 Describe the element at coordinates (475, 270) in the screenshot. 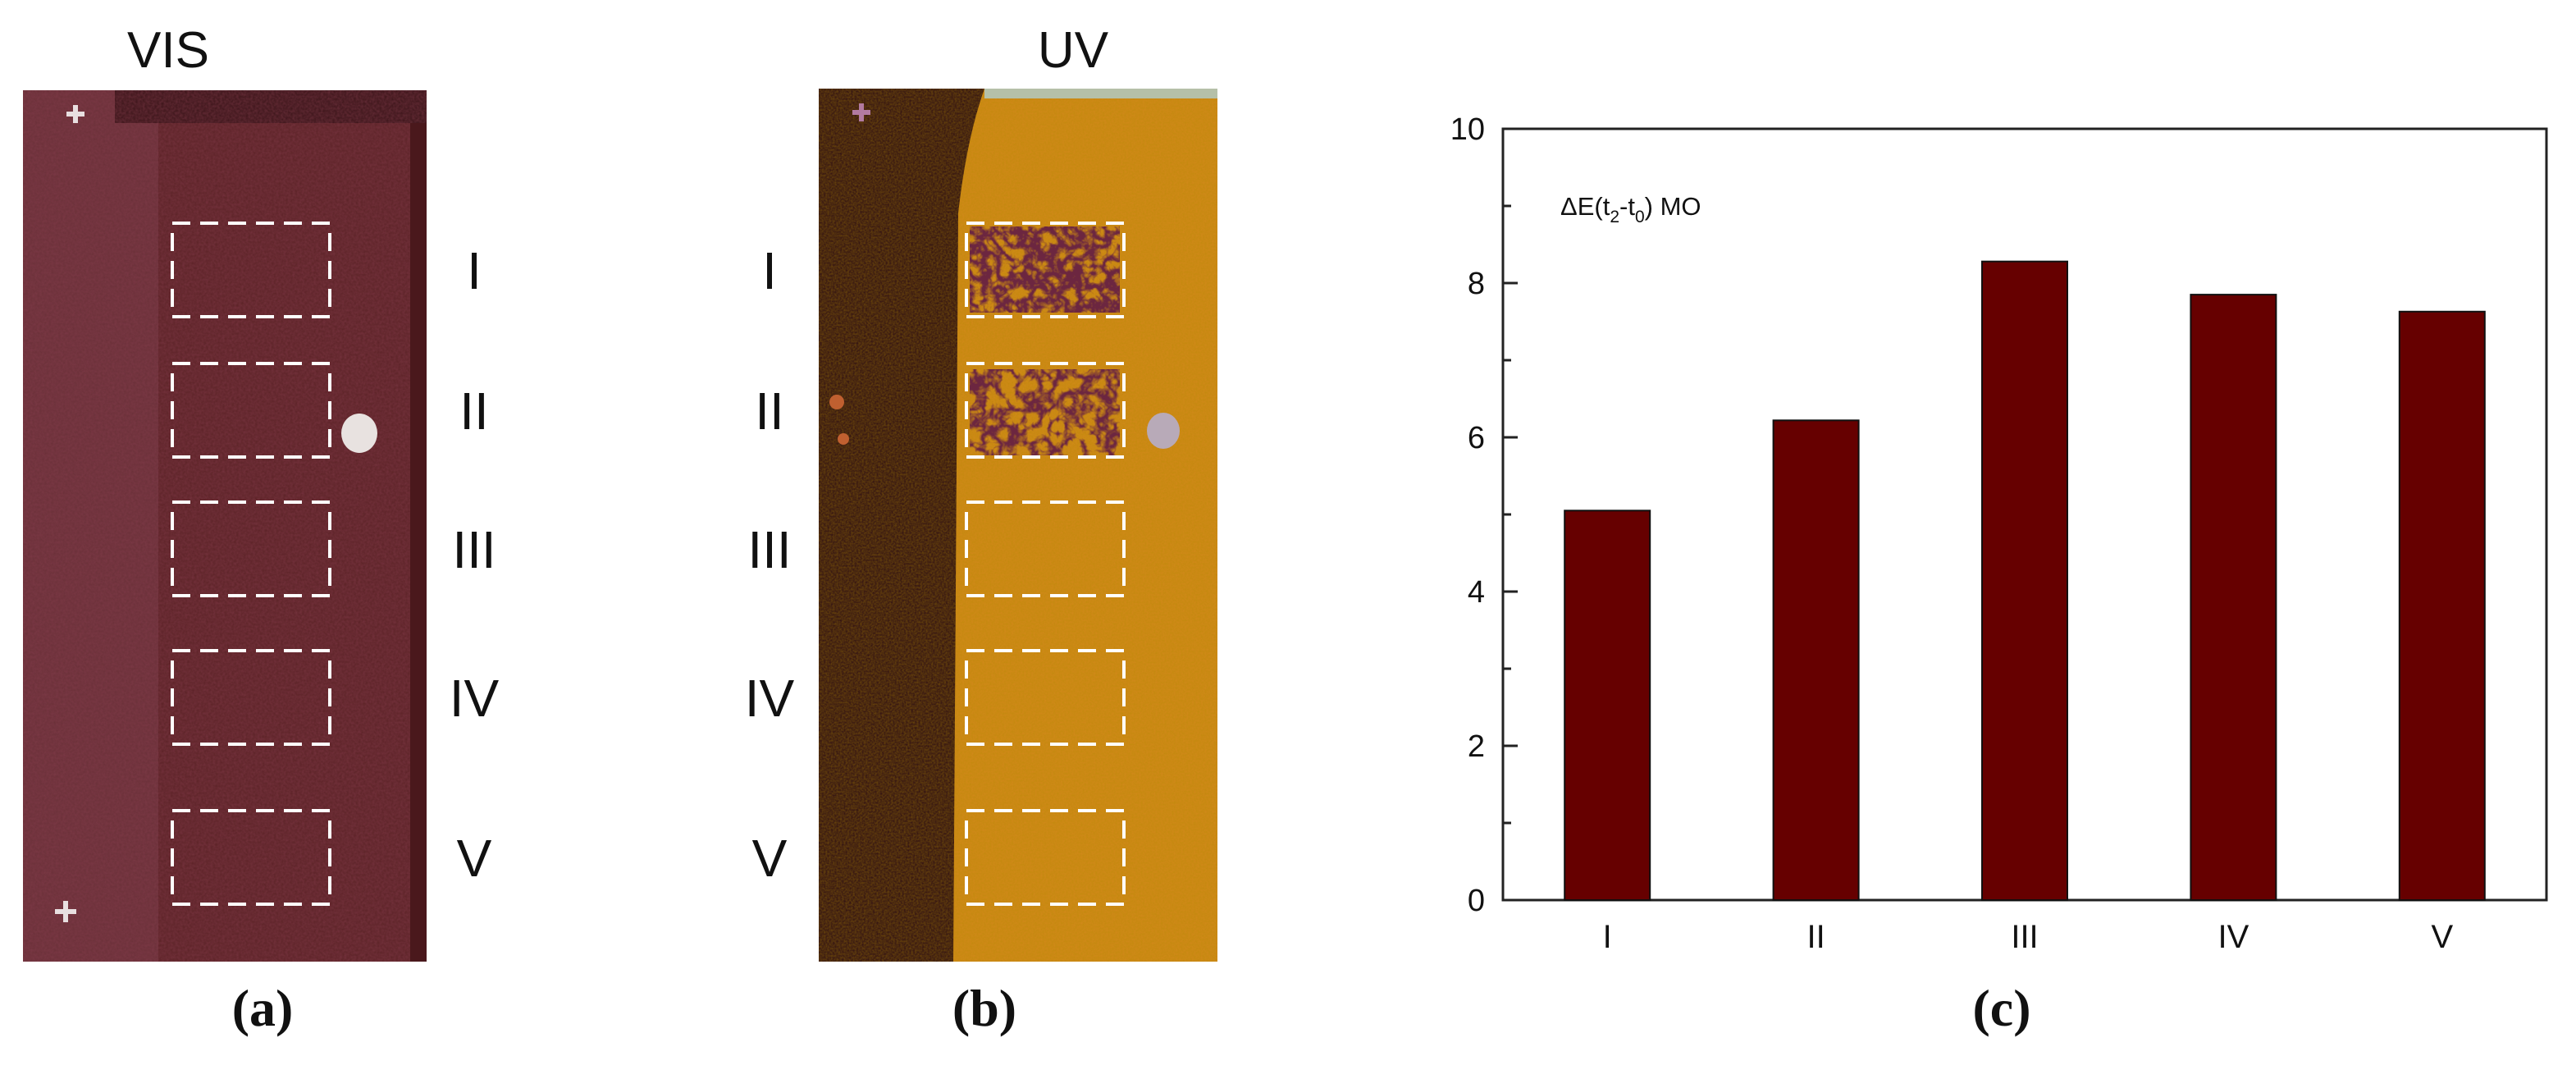

I see `vis-region-label: I` at that location.